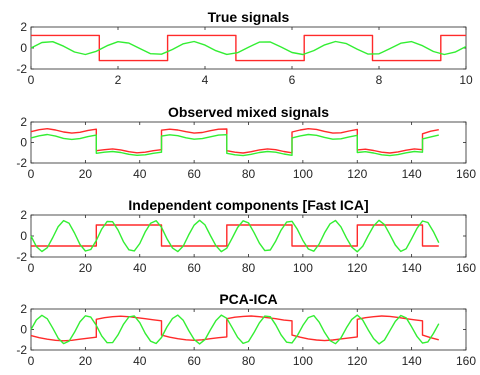 This screenshot has width=480, height=375. What do you see at coordinates (379, 80) in the screenshot?
I see `x-tick-label: 8` at bounding box center [379, 80].